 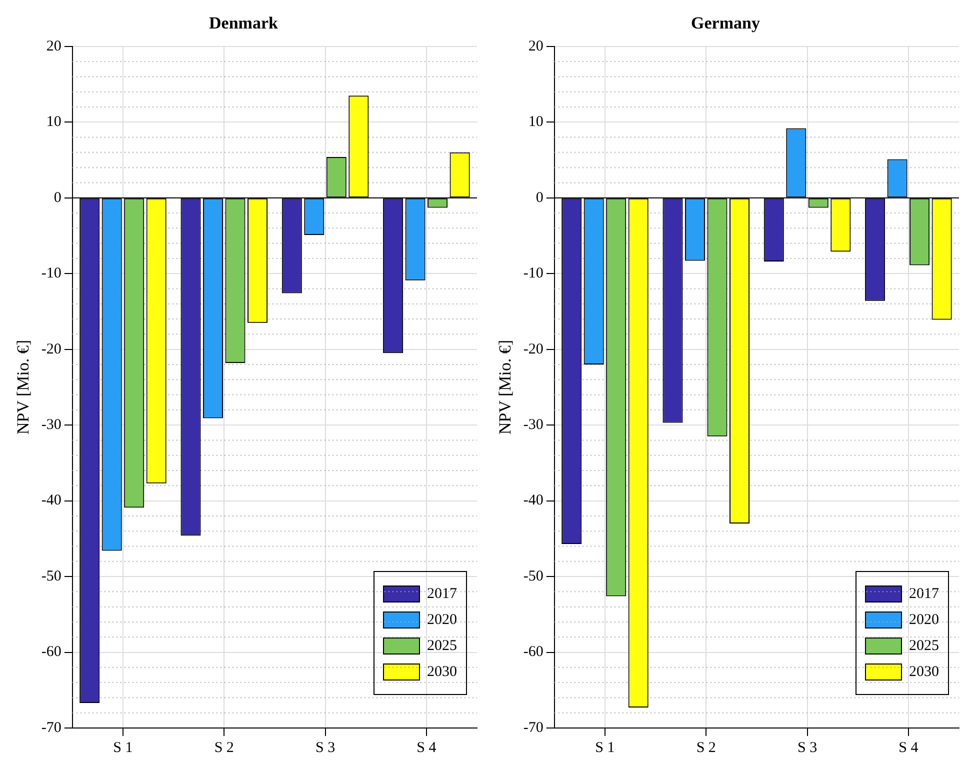 What do you see at coordinates (244, 23) in the screenshot?
I see `chart-title: Denmark` at bounding box center [244, 23].